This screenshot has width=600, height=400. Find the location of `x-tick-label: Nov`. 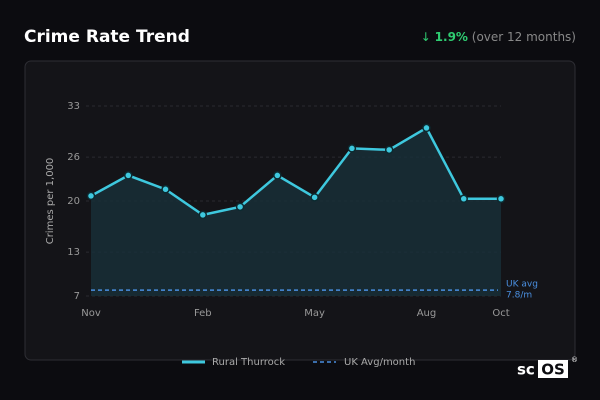

x-tick-label: Nov is located at coordinates (91, 313).